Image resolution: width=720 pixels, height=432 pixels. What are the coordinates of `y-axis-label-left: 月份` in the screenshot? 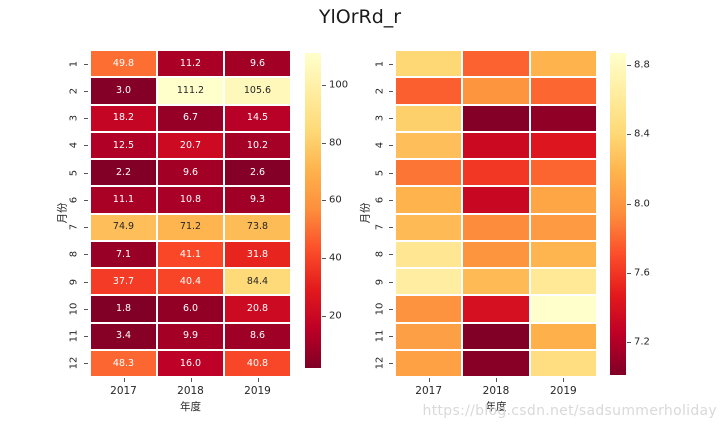 It's located at (62, 213).